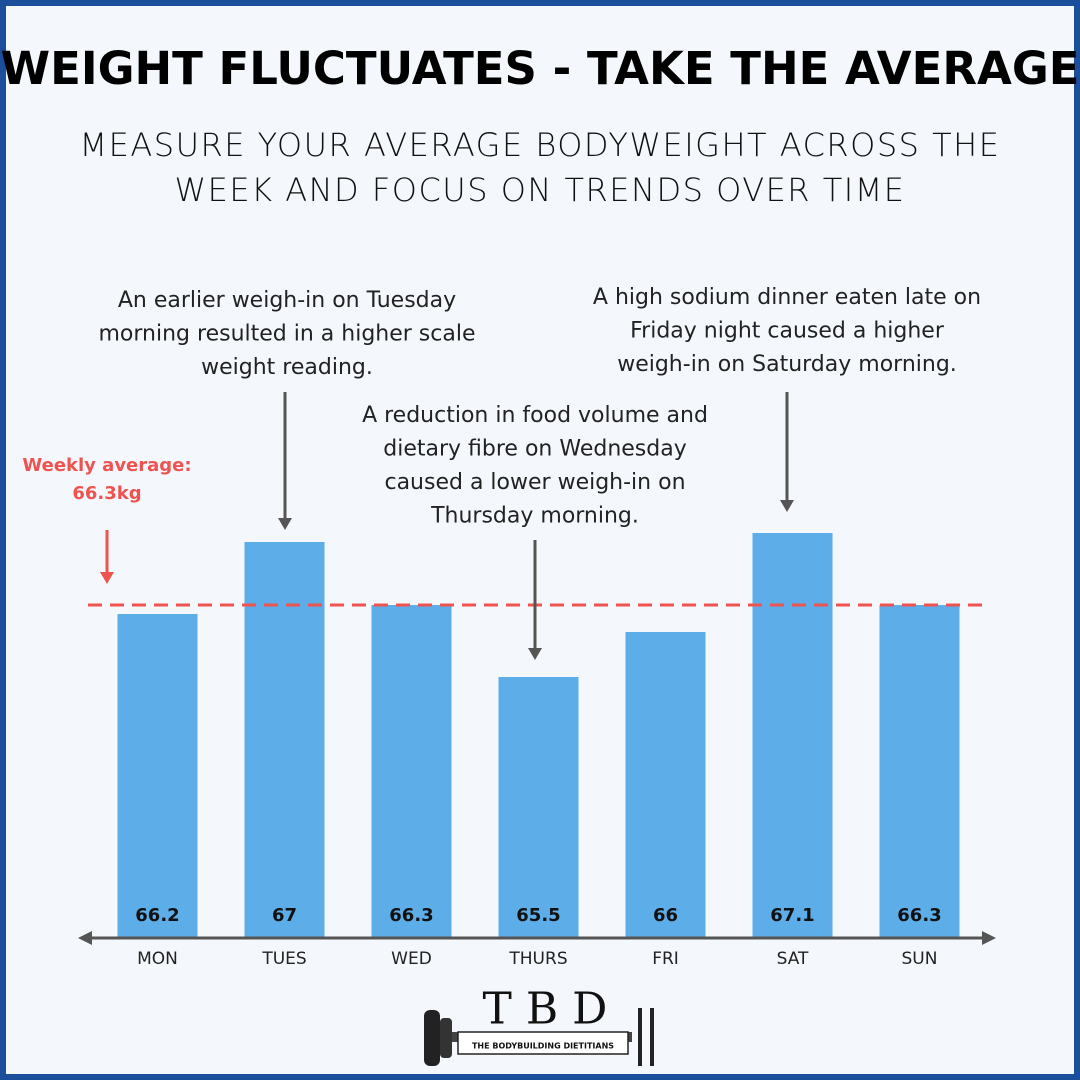 The height and width of the screenshot is (1080, 1080). Describe the element at coordinates (107, 578) in the screenshot. I see `average-arrow-head` at that location.